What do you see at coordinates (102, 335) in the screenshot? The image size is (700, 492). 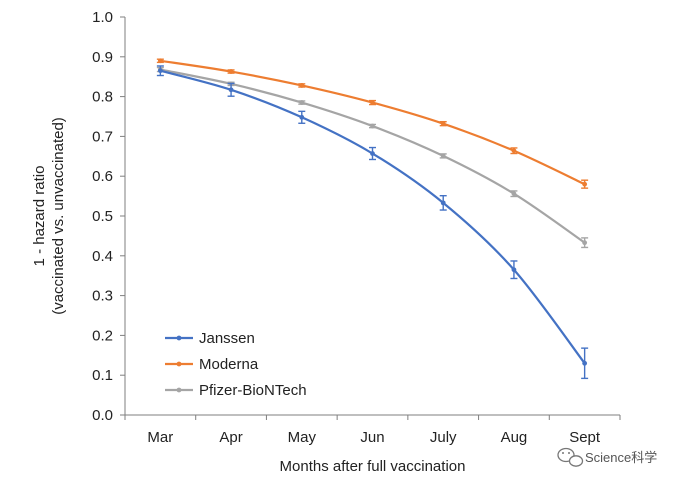 I see `y-tick-label: 0.2` at bounding box center [102, 335].